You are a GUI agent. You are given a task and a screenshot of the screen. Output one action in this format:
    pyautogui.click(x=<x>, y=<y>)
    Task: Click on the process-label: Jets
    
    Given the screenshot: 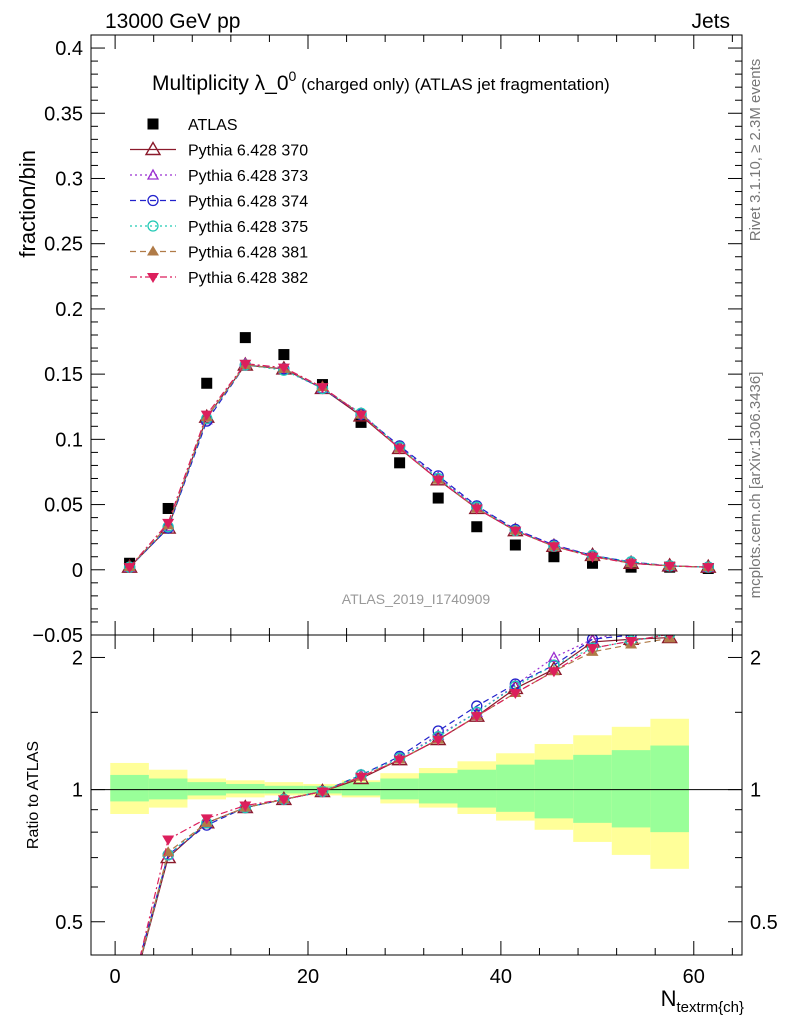 What is the action you would take?
    pyautogui.click(x=710, y=21)
    